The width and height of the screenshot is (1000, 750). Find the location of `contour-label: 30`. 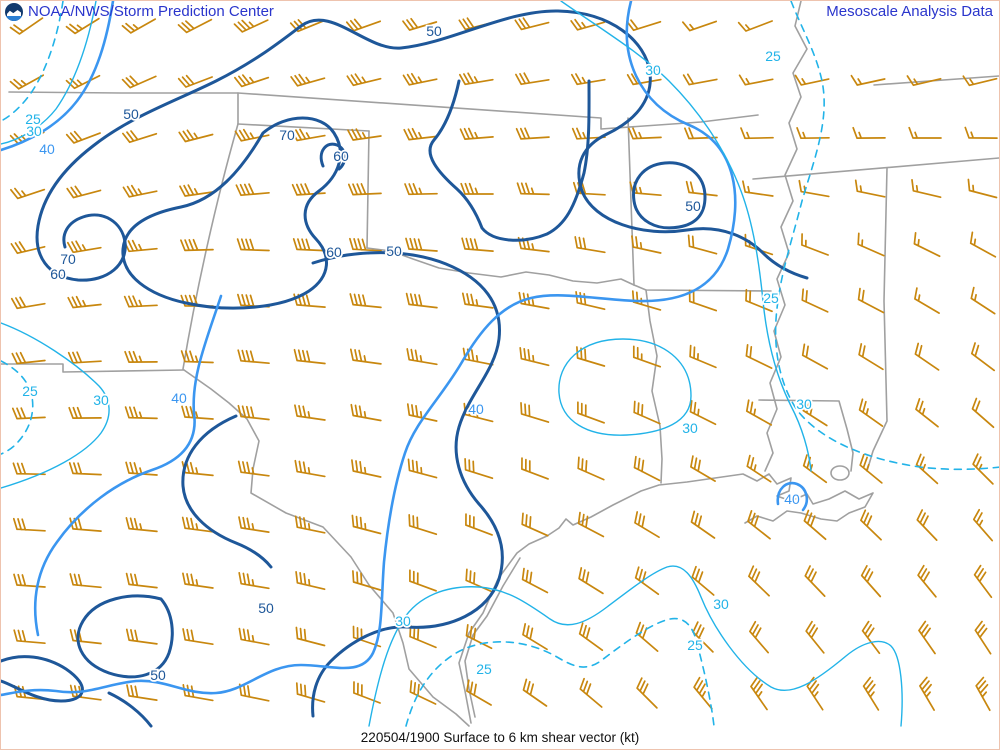

contour-label: 30 is located at coordinates (653, 70).